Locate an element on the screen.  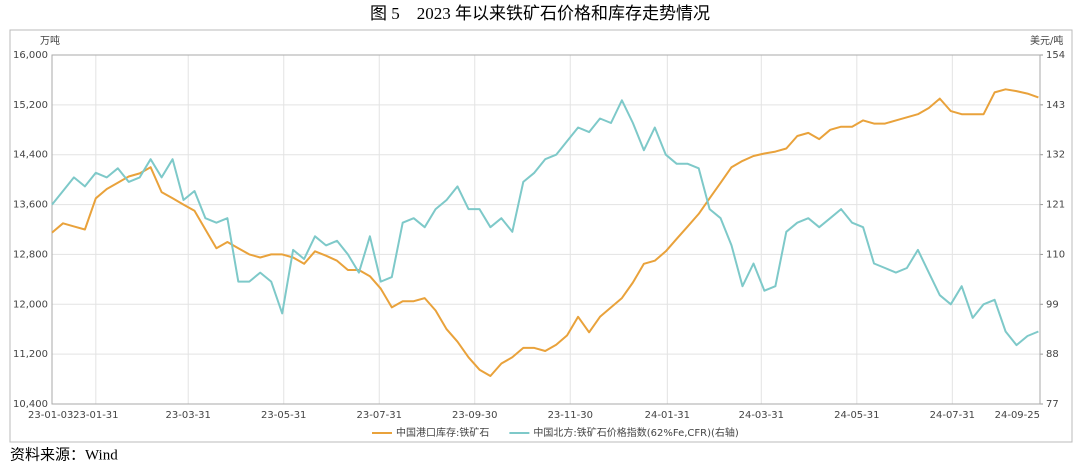
x-tick-label: 23-07-31 is located at coordinates (379, 415).